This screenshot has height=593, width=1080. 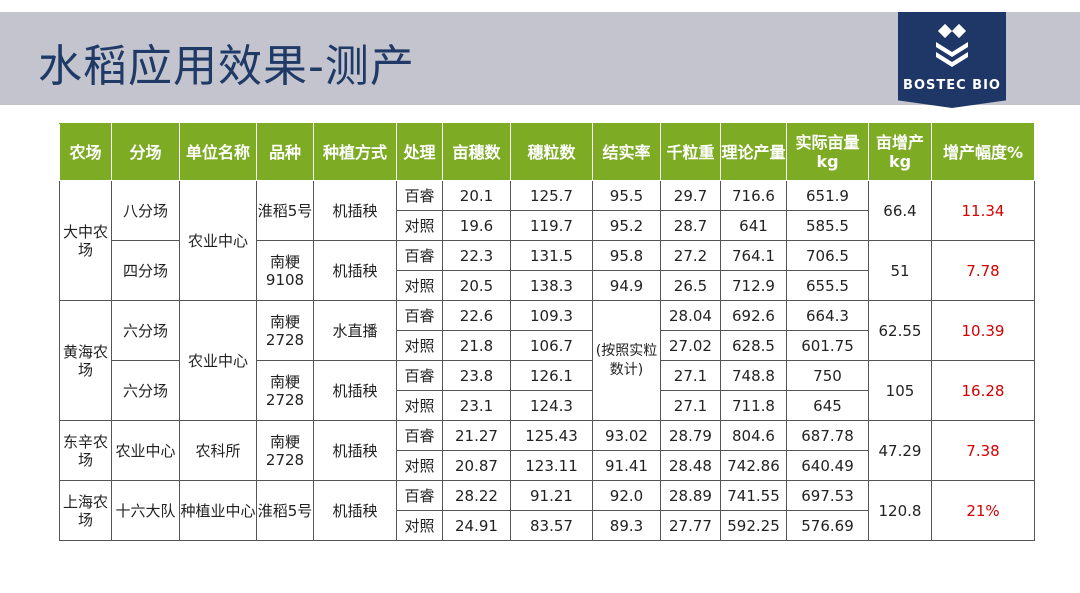 I want to click on panicles-cell: 21.27, so click(x=476, y=435).